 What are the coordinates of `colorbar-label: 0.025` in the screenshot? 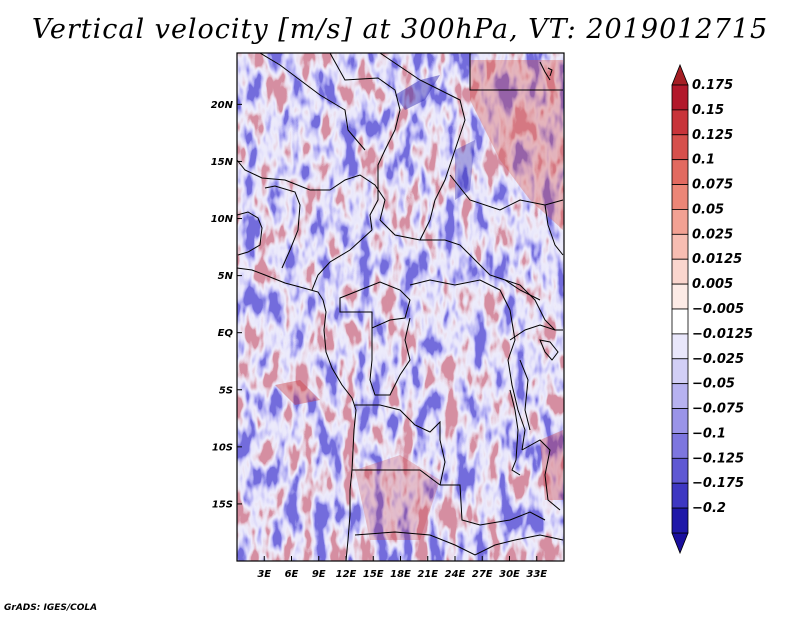 It's located at (712, 234).